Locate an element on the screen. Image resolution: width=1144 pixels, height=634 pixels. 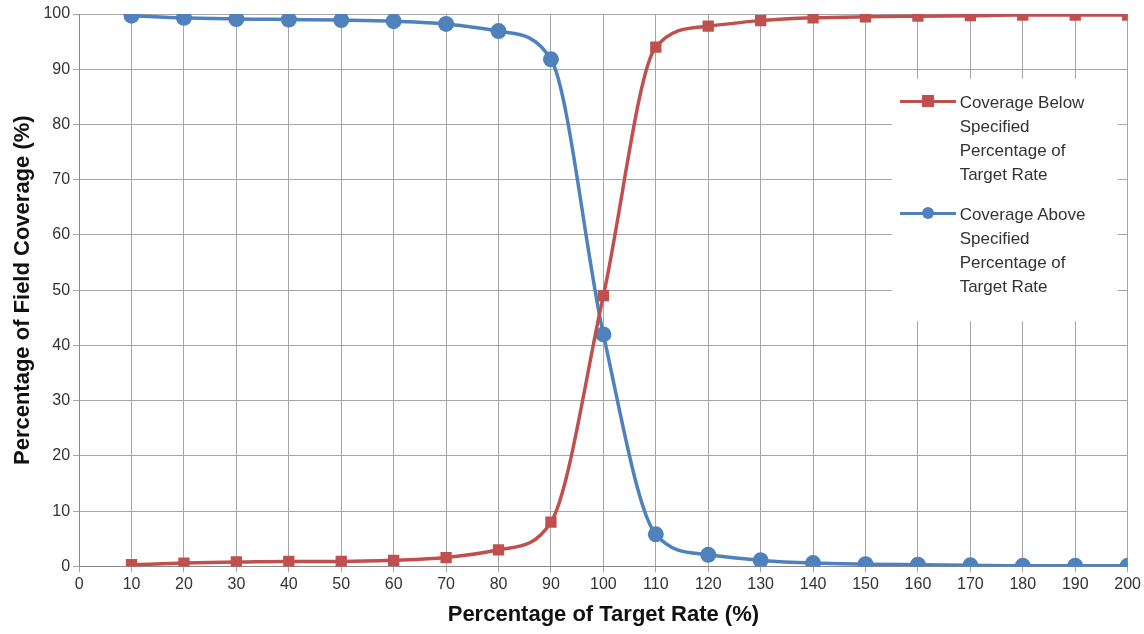
legend-label: Coverage Above Specified Percentage of Target Rate is located at coordinates (1023, 251).